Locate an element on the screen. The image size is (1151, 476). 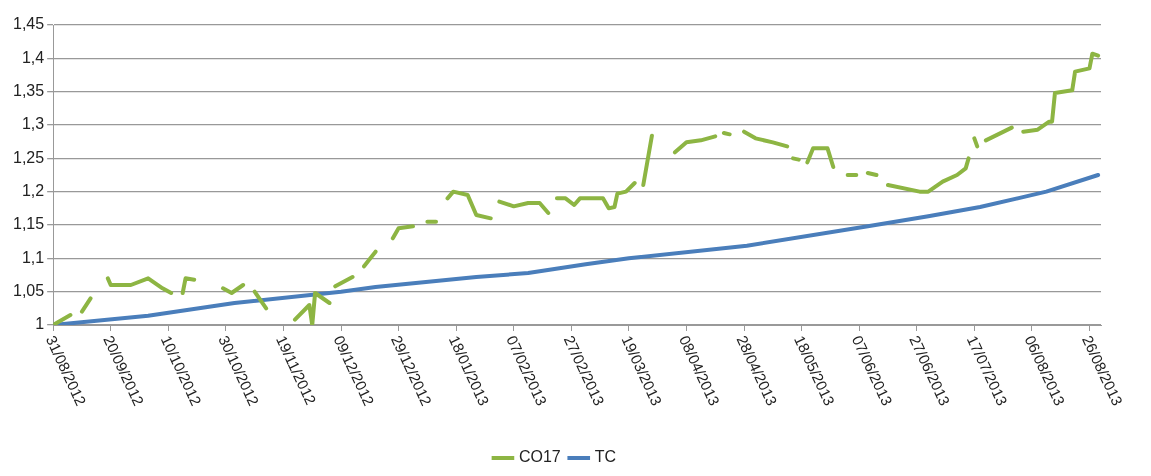
y-tick-label: 1,25 is located at coordinates (29, 157).